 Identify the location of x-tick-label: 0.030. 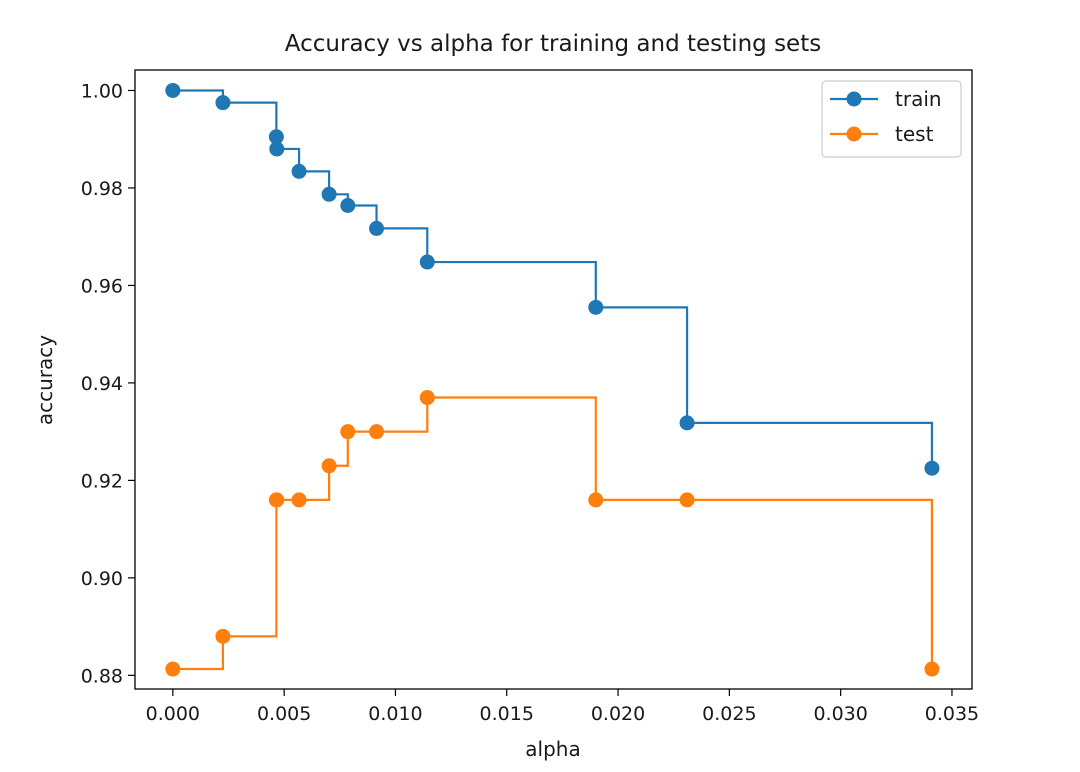
(840, 714).